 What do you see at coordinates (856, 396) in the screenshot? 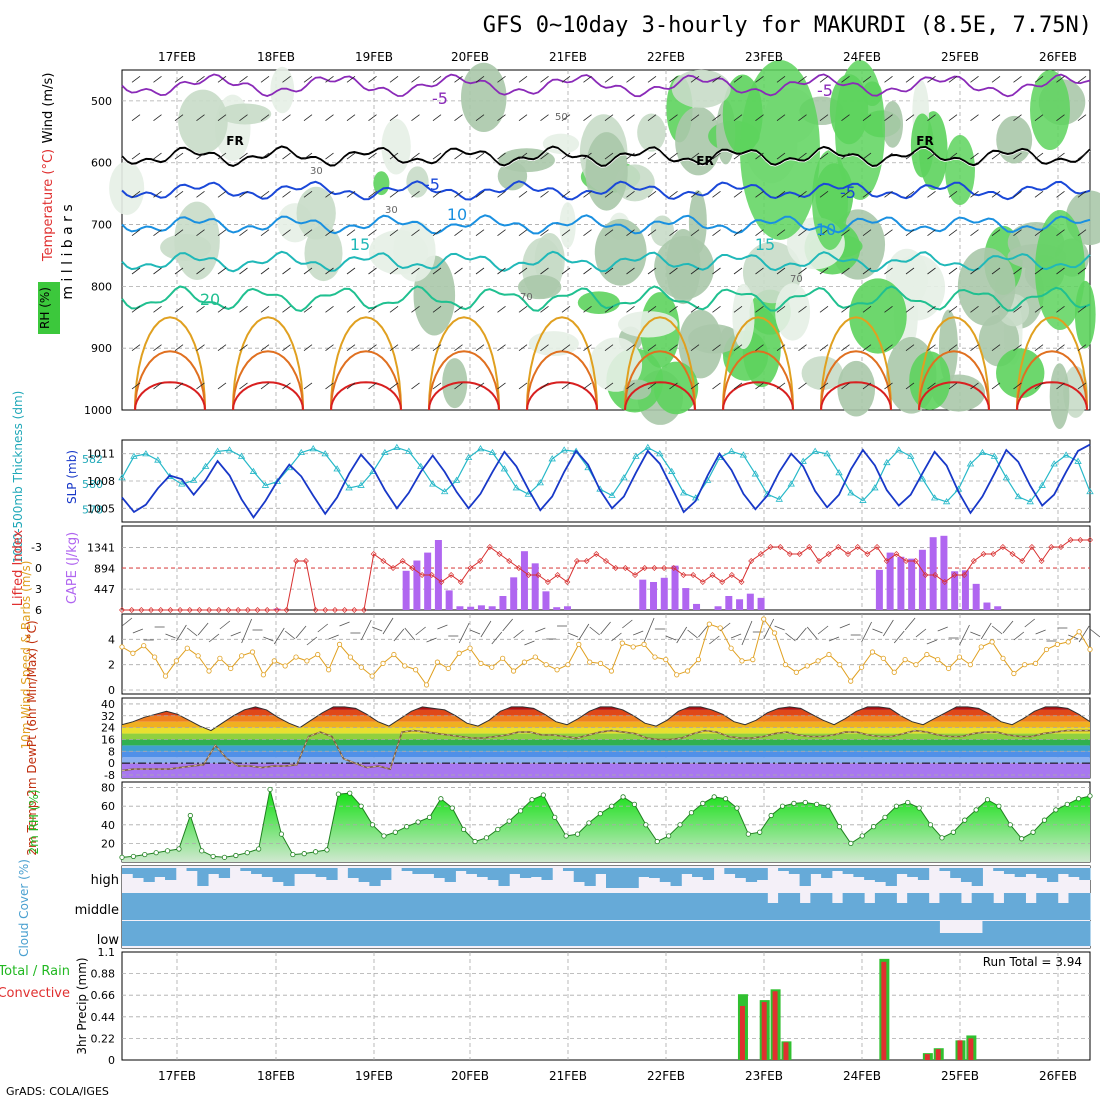
I see `surface-contour` at bounding box center [856, 396].